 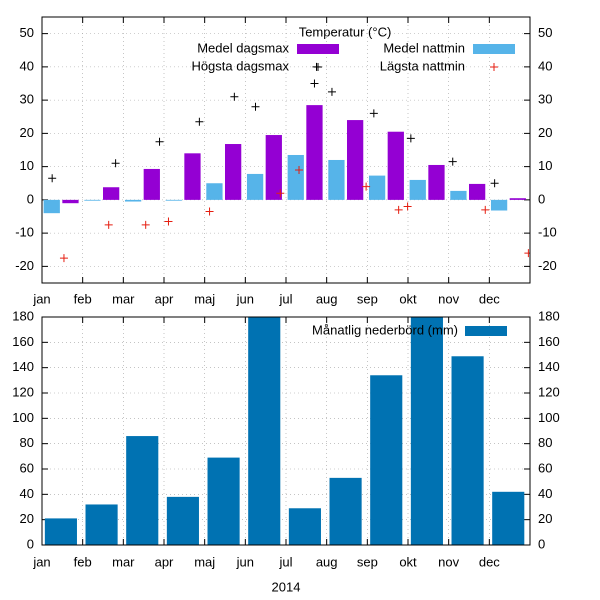 What do you see at coordinates (489, 298) in the screenshot?
I see `x-tick-label: dec` at bounding box center [489, 298].